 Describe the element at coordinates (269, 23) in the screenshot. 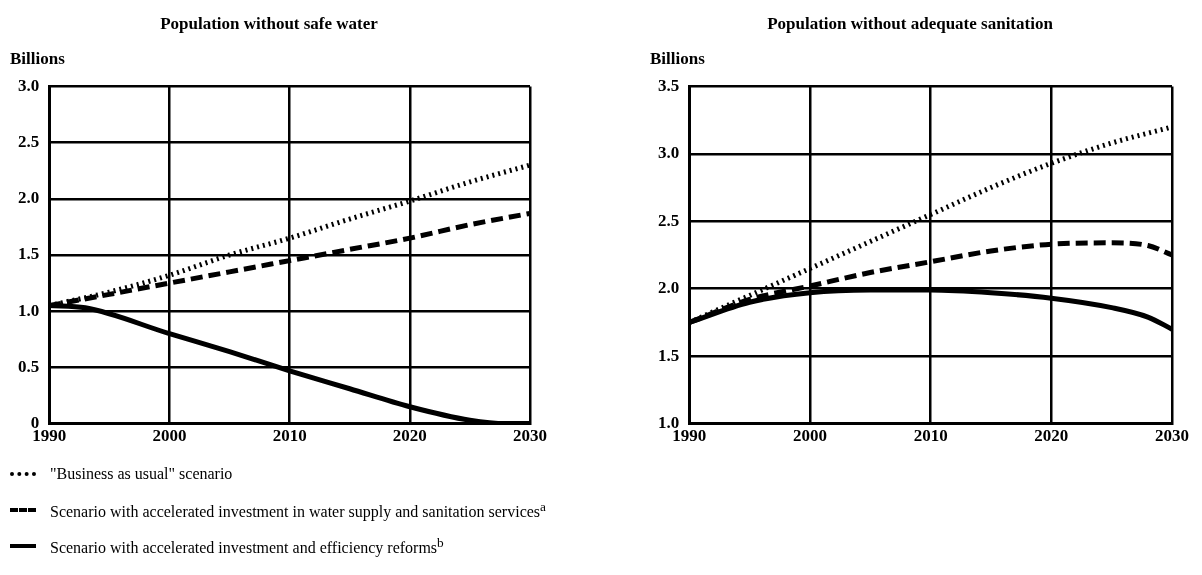

I see `chart-title: Population without safe water` at that location.